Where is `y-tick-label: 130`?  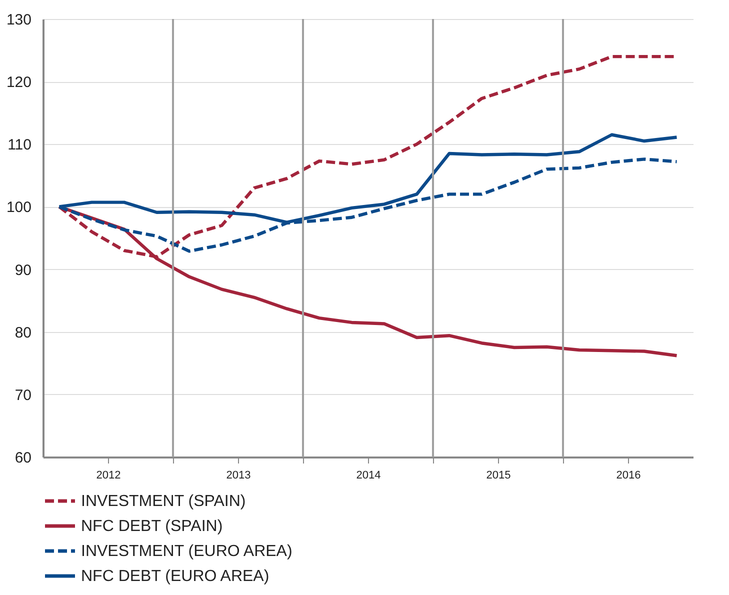
y-tick-label: 130 is located at coordinates (19, 20).